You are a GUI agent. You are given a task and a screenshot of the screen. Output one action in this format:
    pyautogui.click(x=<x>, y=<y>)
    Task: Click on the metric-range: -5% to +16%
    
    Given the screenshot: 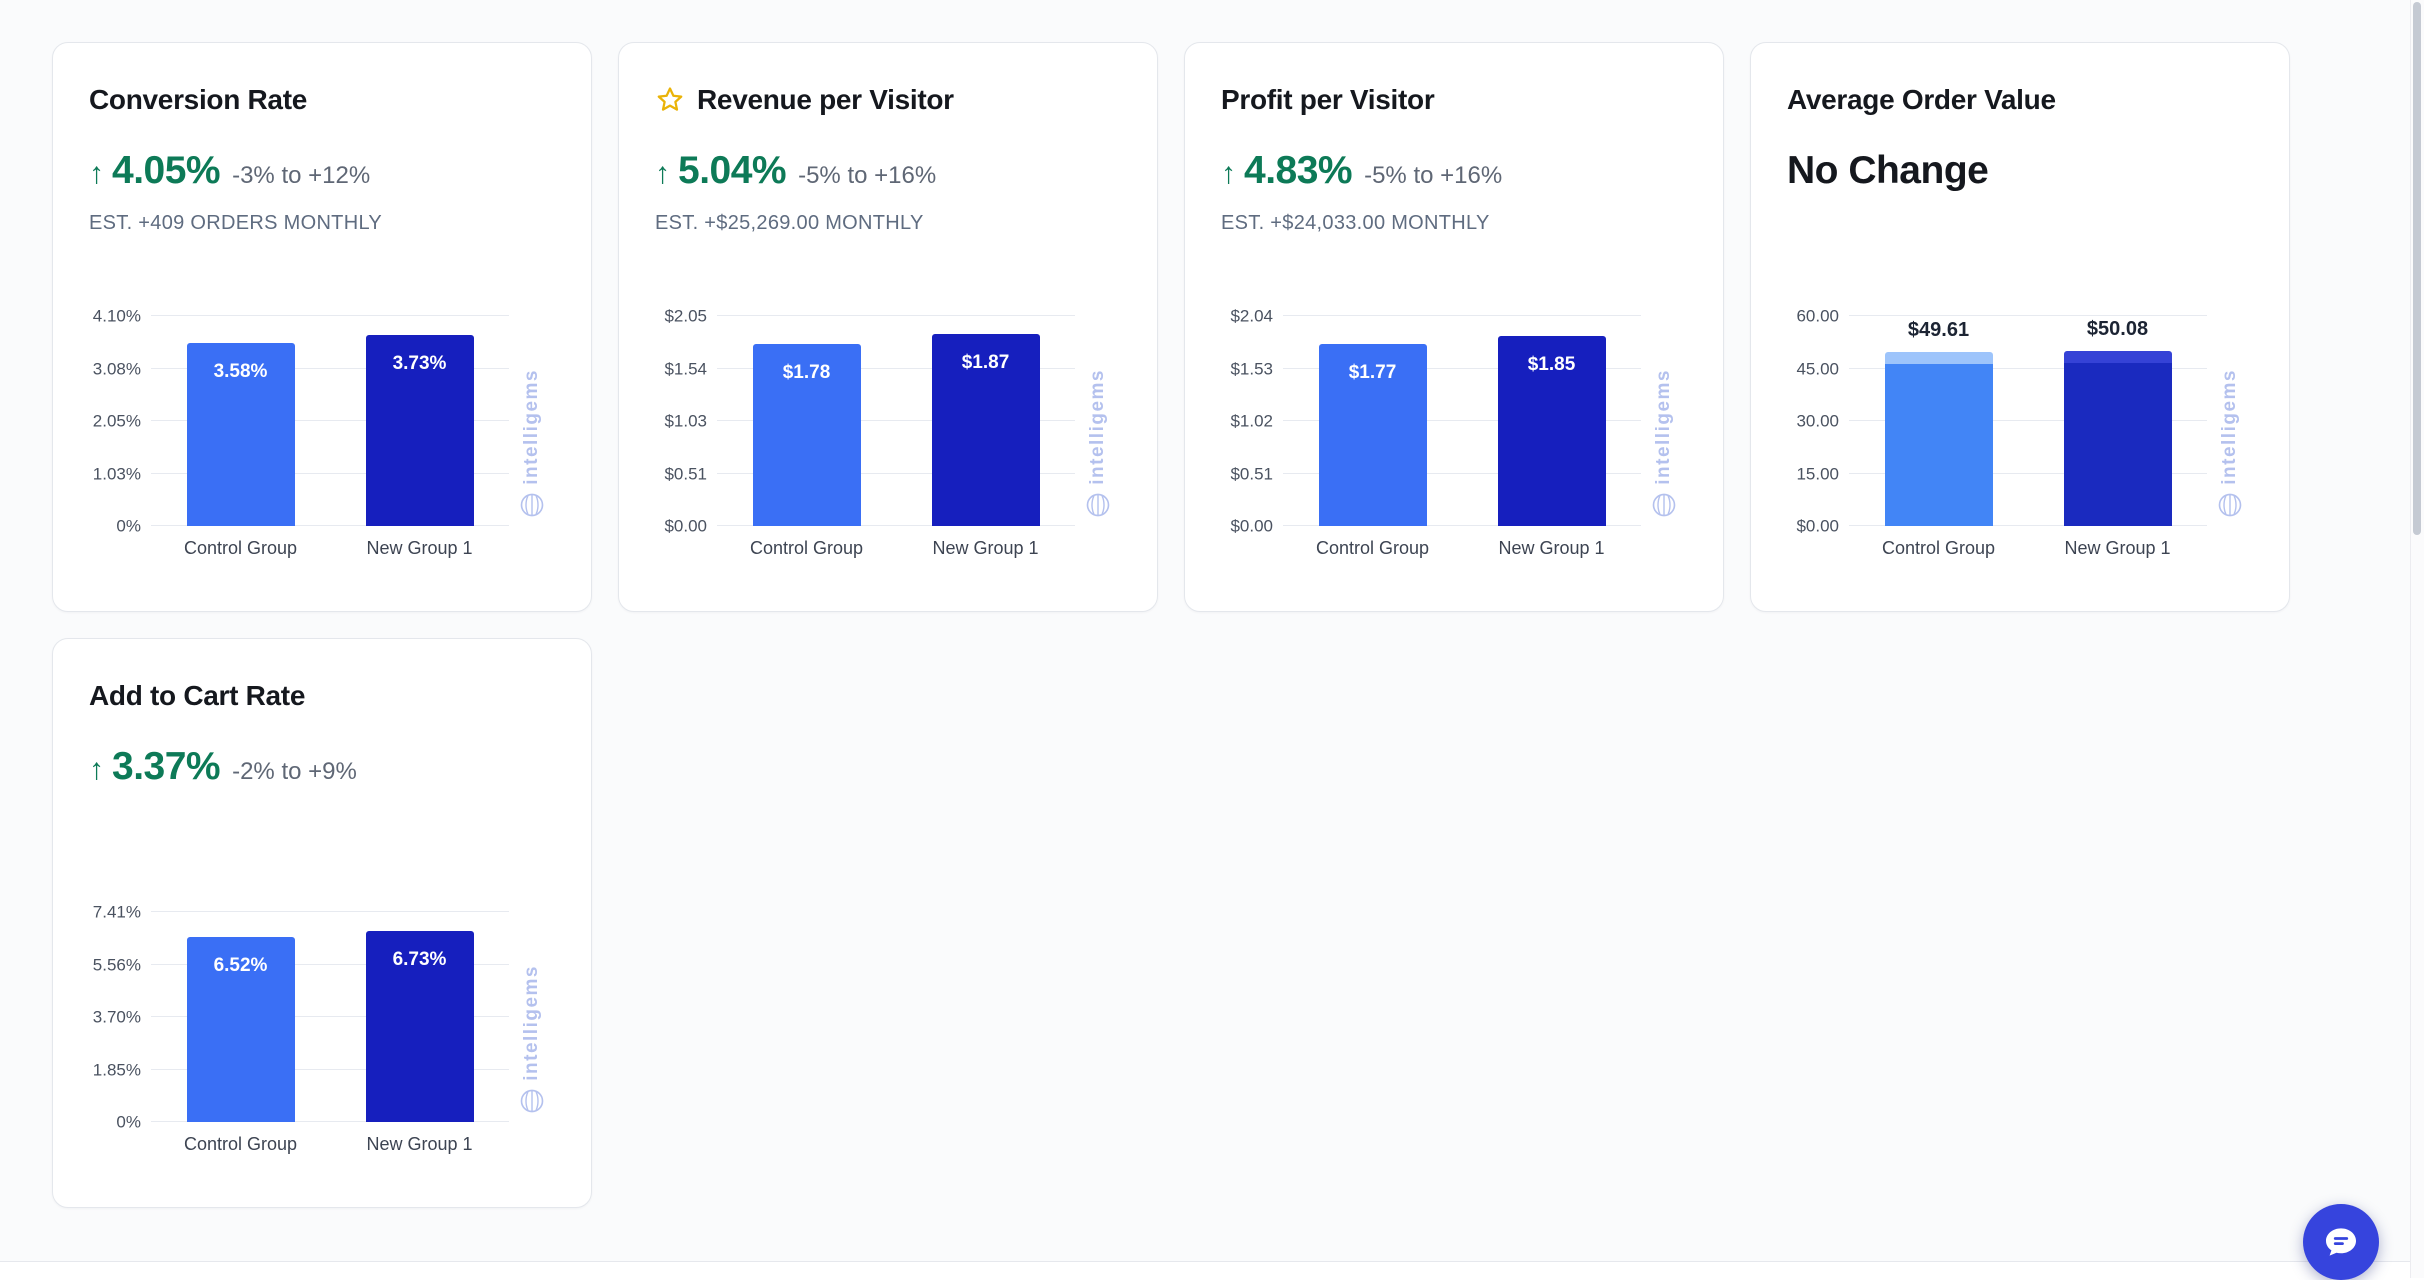 What is the action you would take?
    pyautogui.click(x=1433, y=175)
    